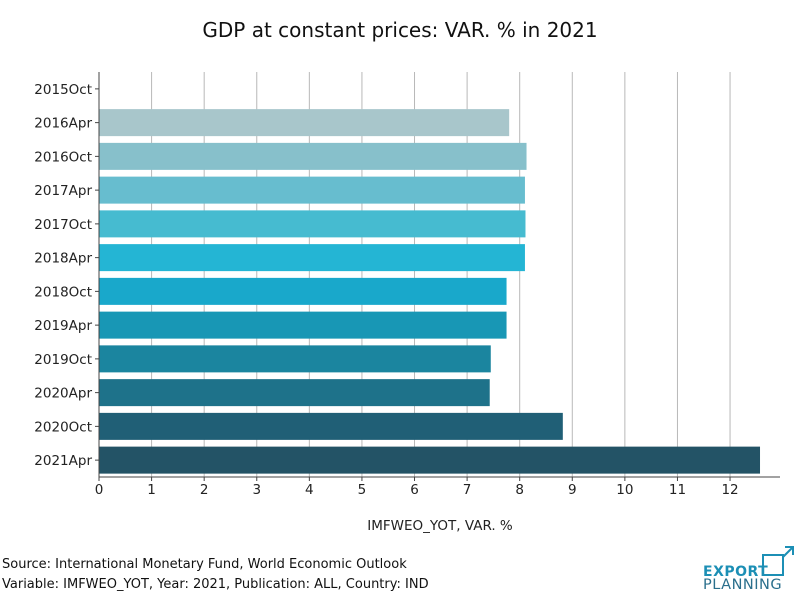 Image resolution: width=800 pixels, height=600 pixels. Describe the element at coordinates (63, 394) in the screenshot. I see `y-tick-label: 2020Apr` at that location.